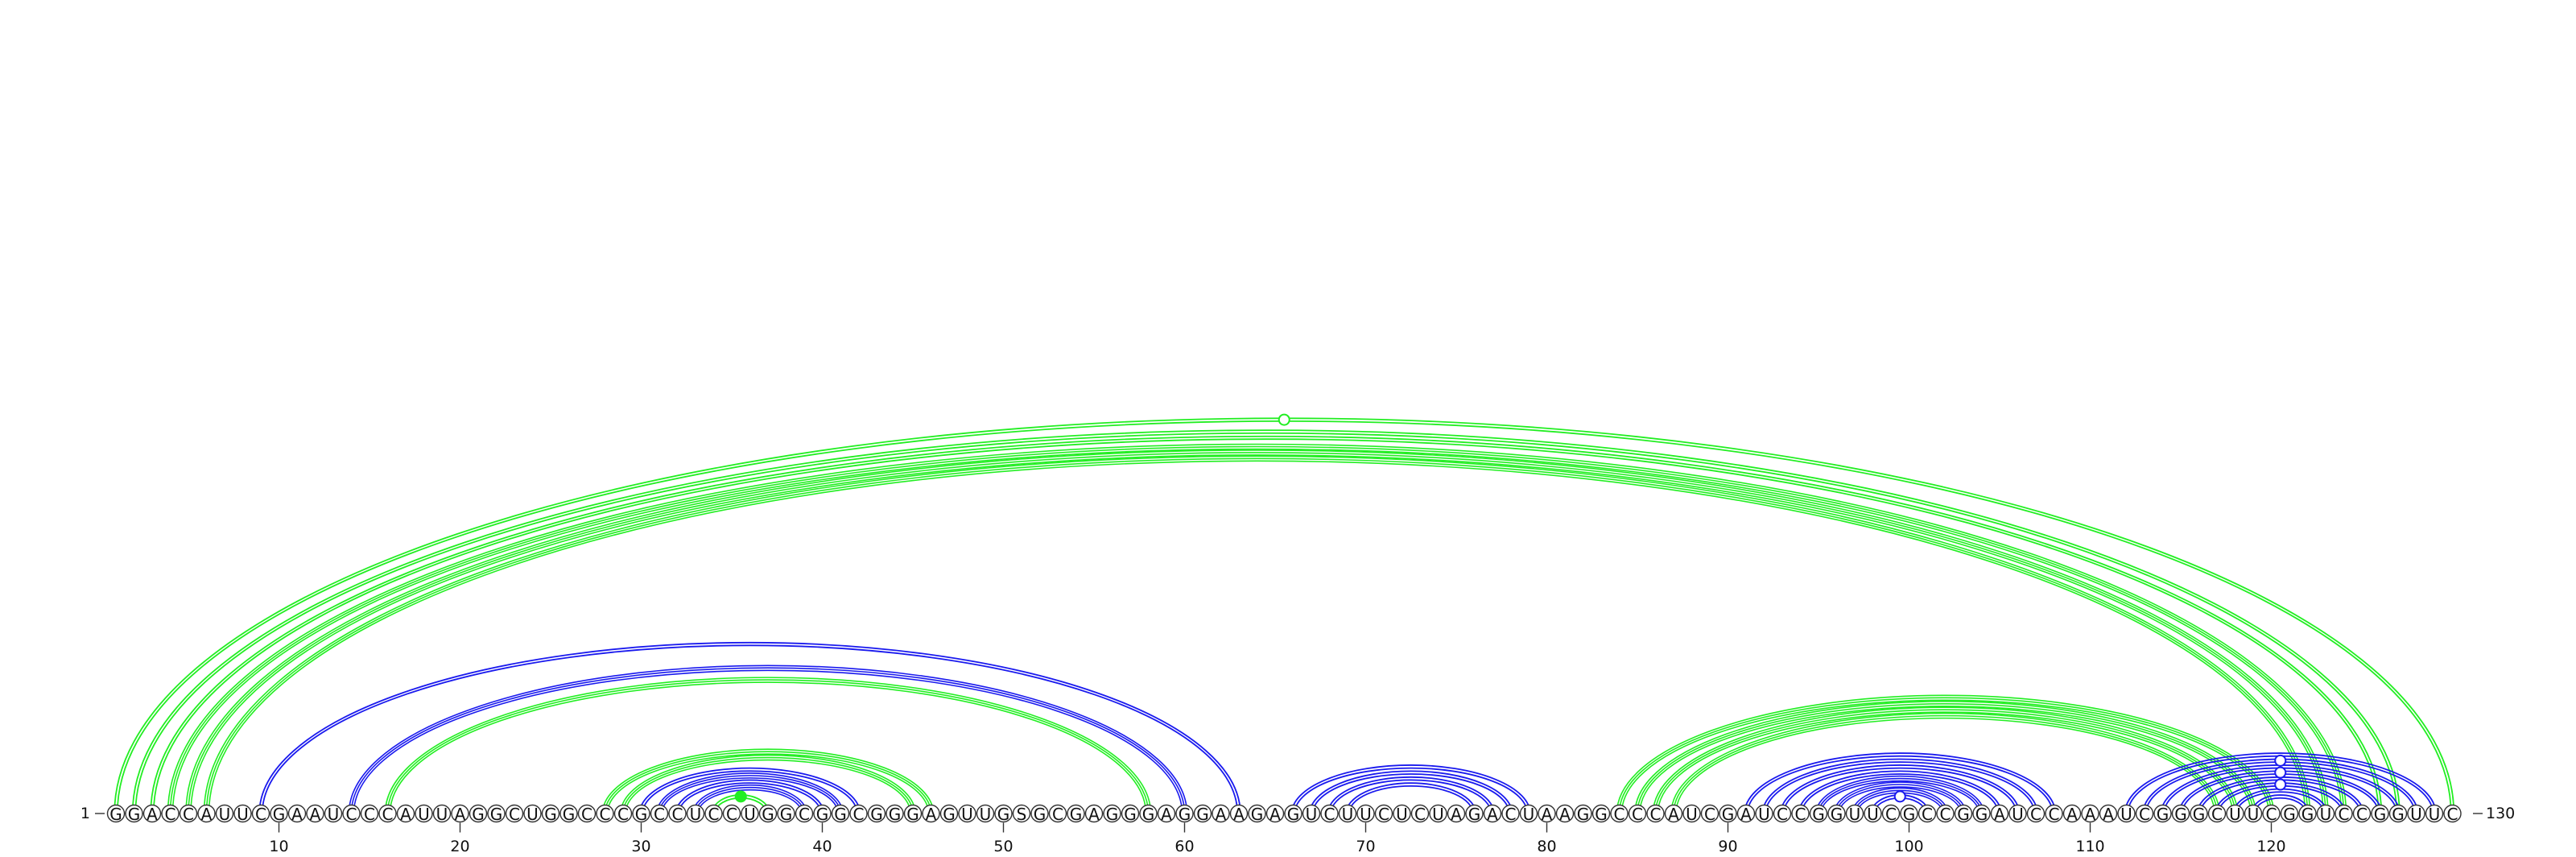 The width and height of the screenshot is (2576, 857). I want to click on position-axis: 10 20 30 40 50 60 70 80 90 100 110 120, so click(1277, 838).